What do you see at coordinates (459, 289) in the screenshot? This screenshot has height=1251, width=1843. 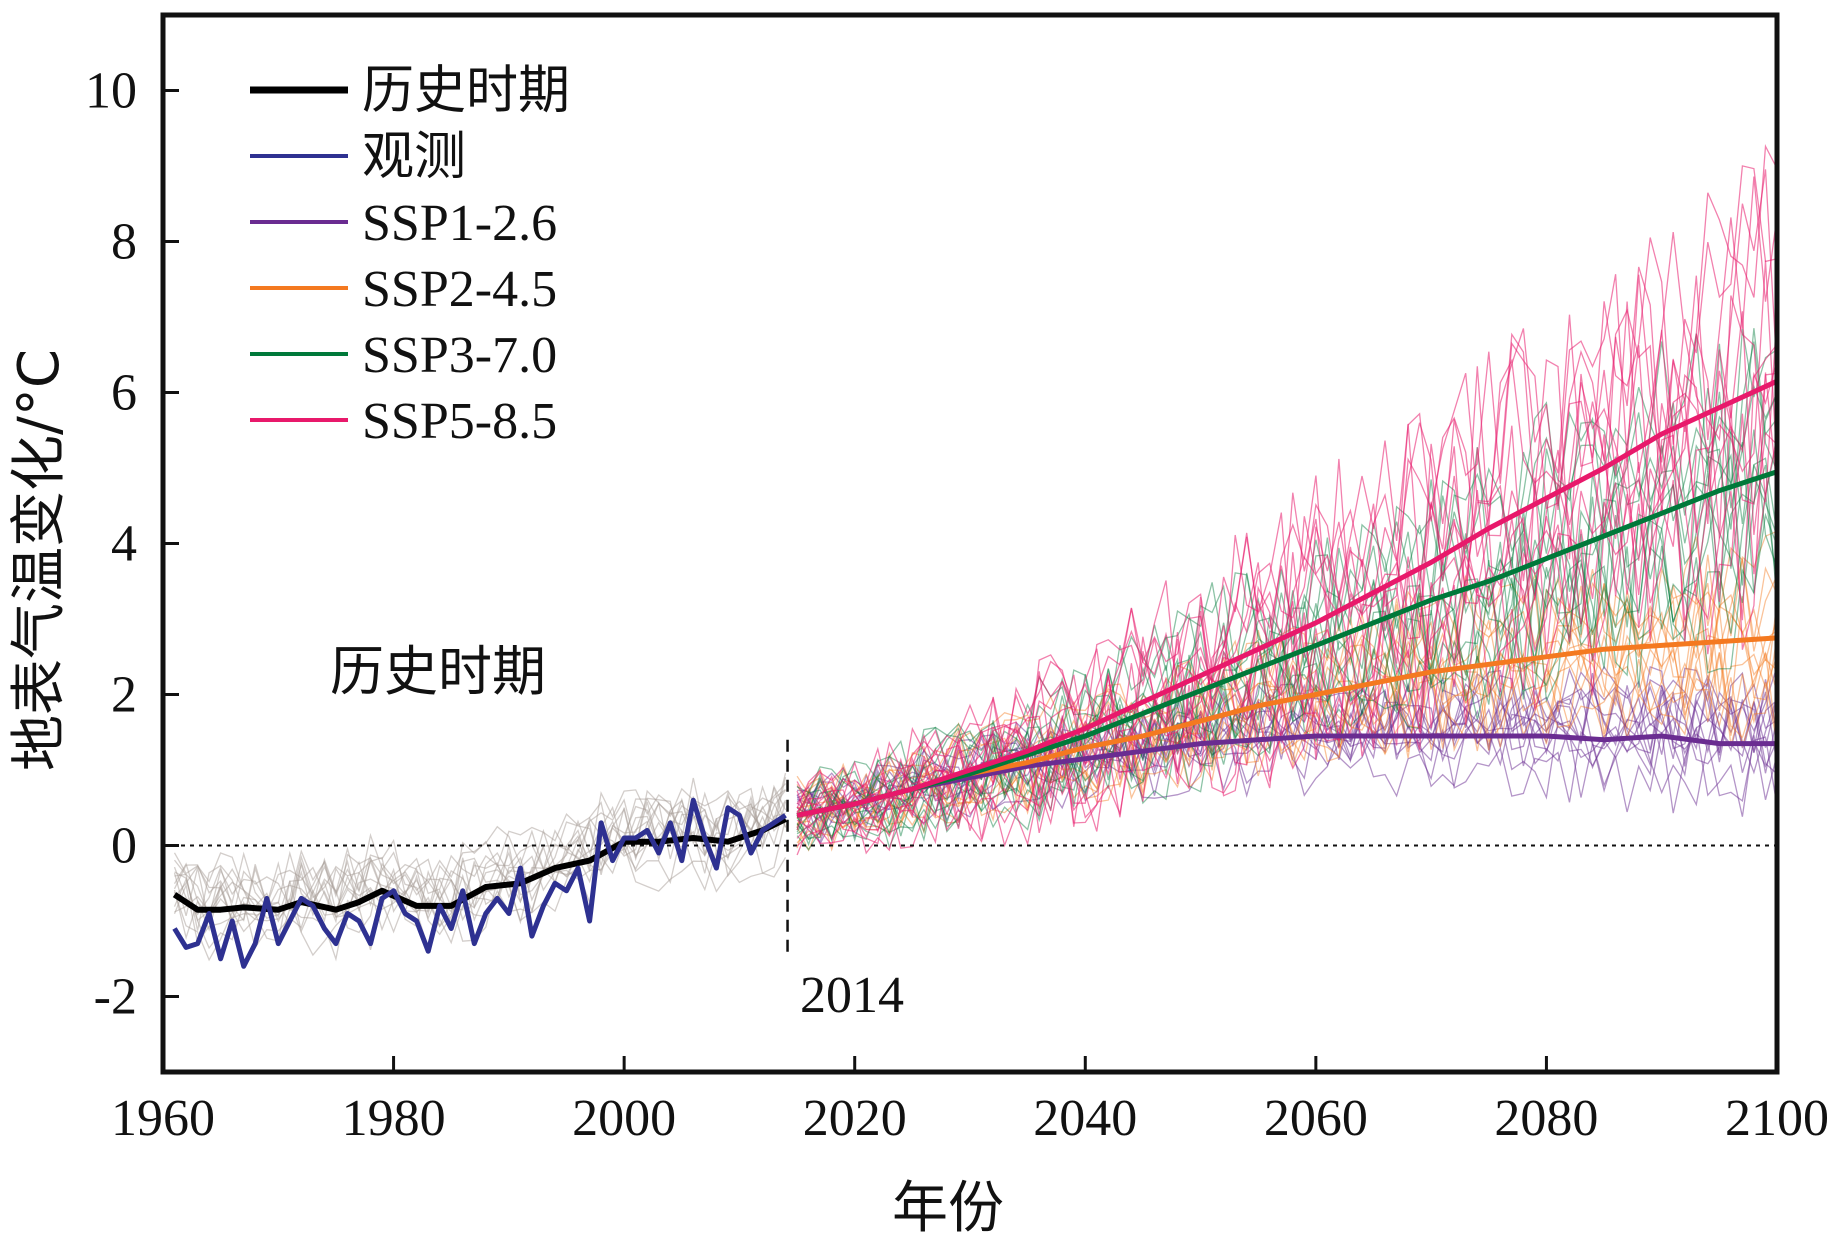 I see `legend-label-ssp245: SSP2-4.5` at bounding box center [459, 289].